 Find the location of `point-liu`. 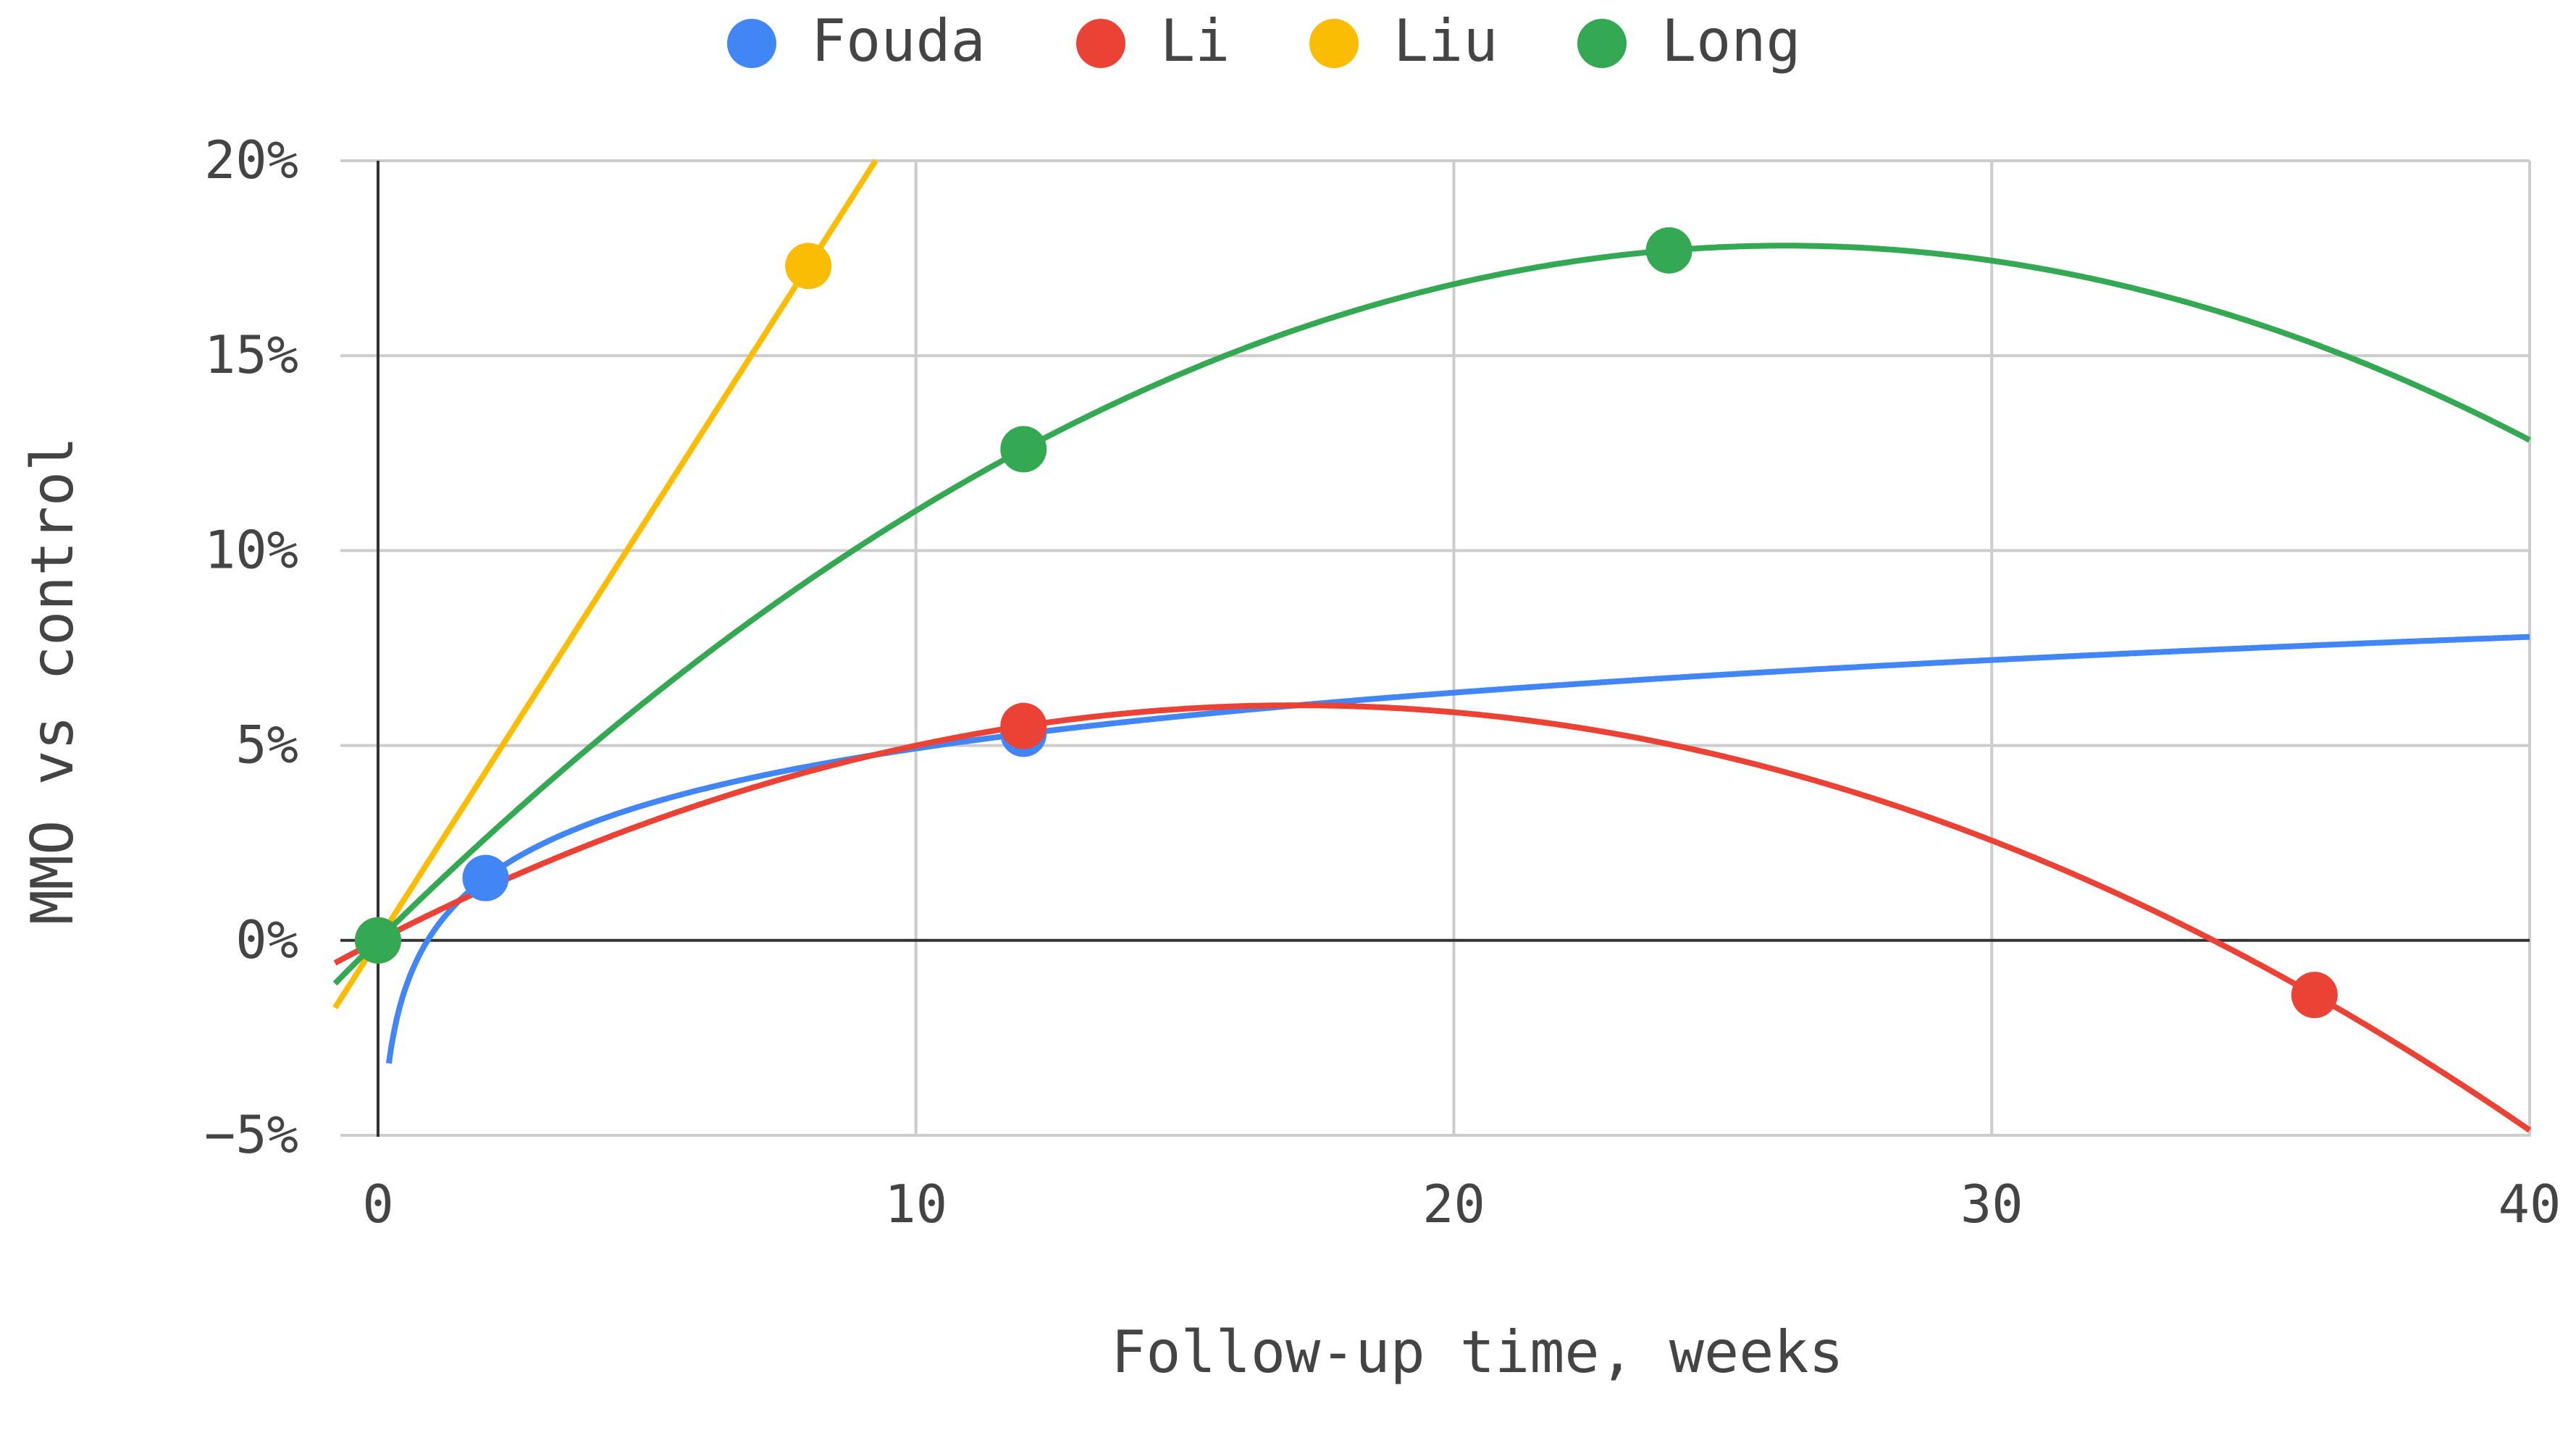

point-liu is located at coordinates (808, 266).